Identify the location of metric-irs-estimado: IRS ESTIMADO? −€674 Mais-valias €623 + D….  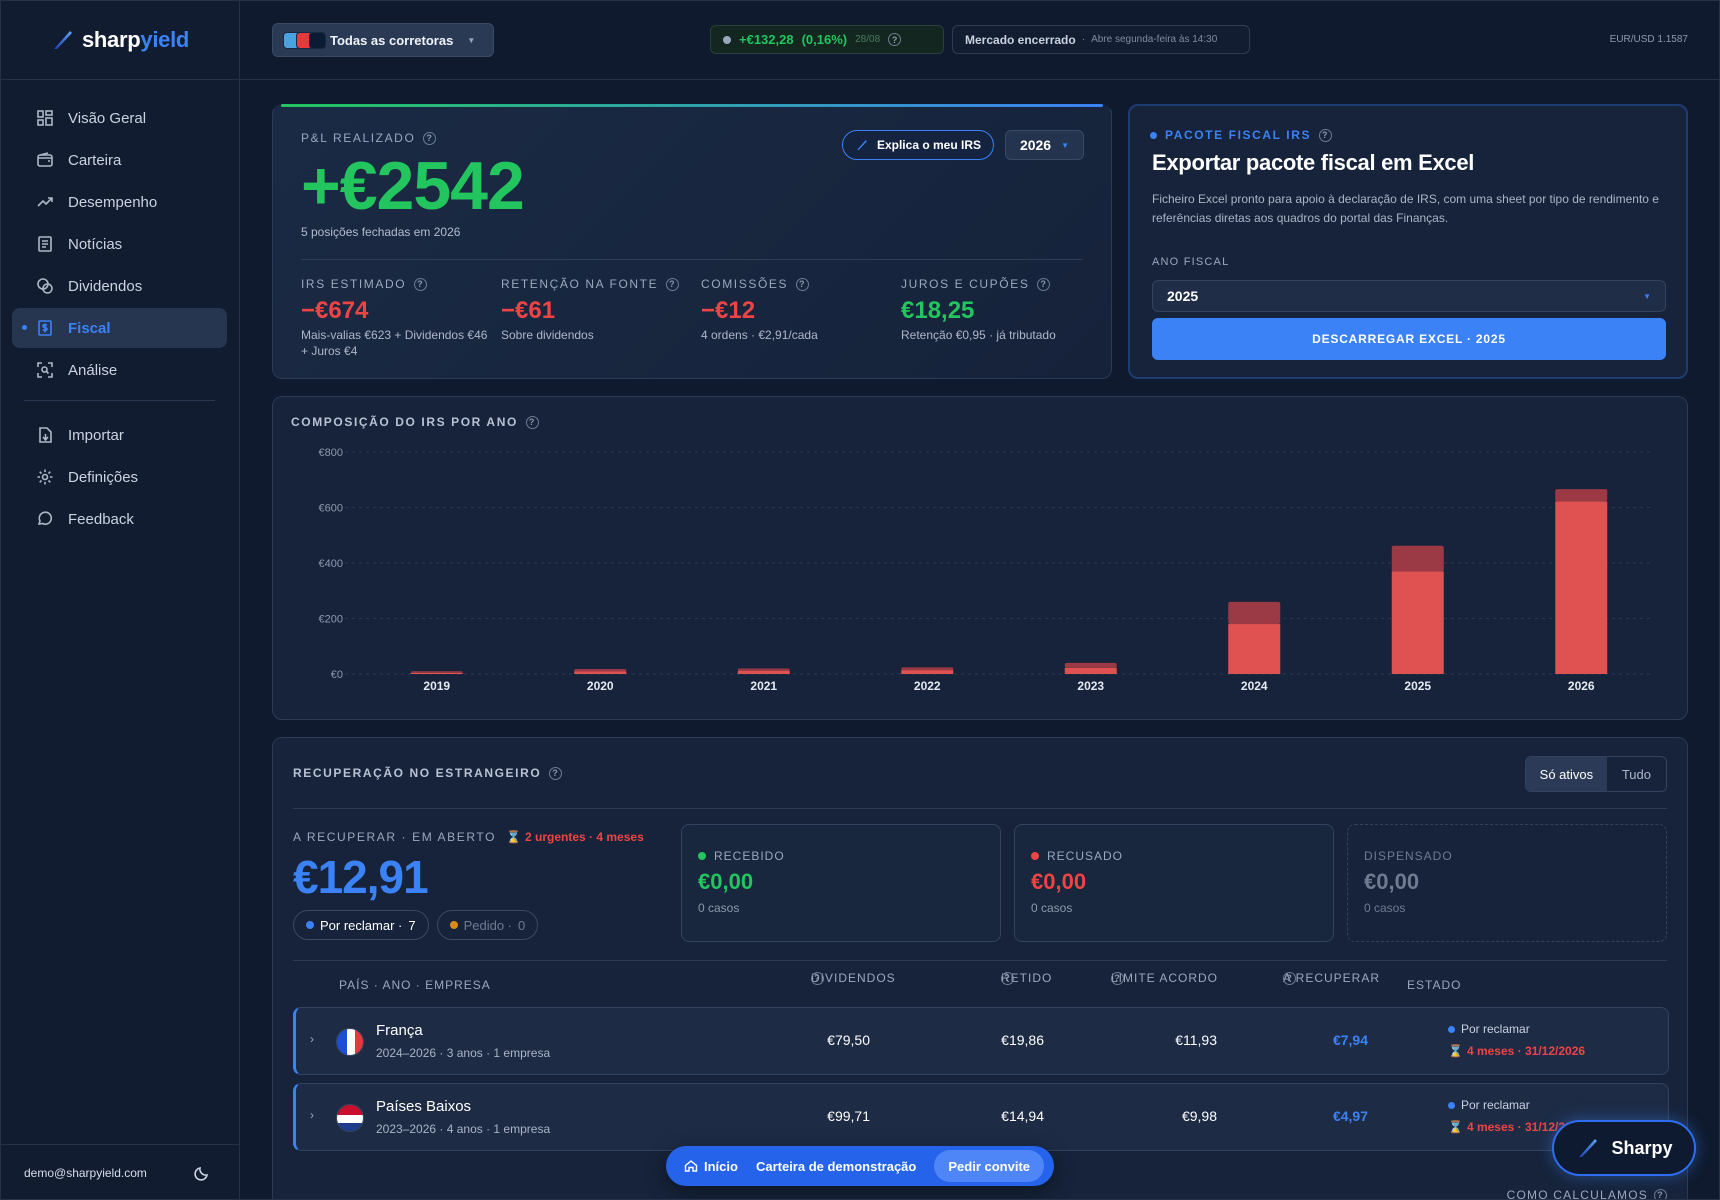
(396, 318).